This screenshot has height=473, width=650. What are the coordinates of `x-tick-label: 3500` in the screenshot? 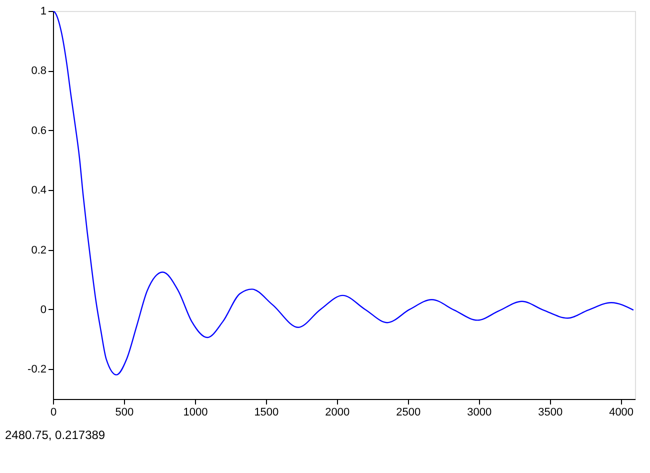 It's located at (550, 412).